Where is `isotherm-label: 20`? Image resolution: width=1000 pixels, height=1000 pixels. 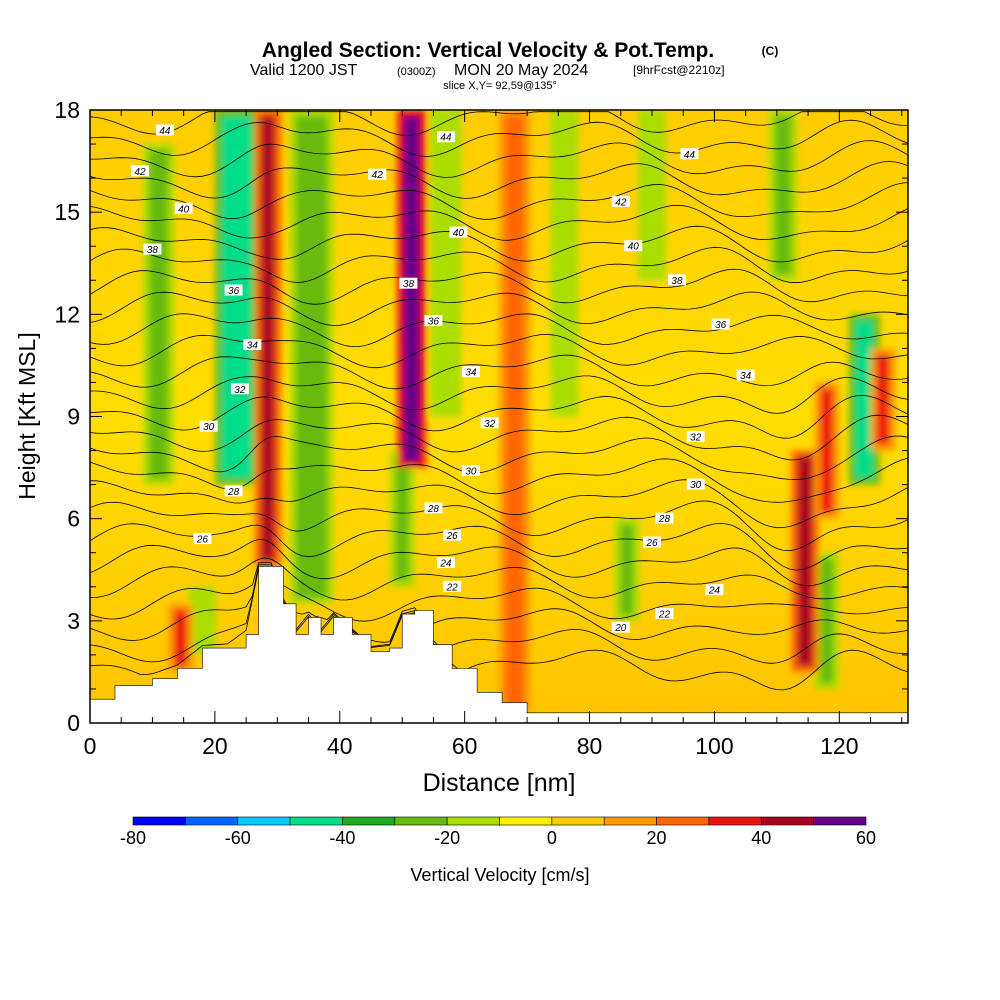 isotherm-label: 20 is located at coordinates (620, 627).